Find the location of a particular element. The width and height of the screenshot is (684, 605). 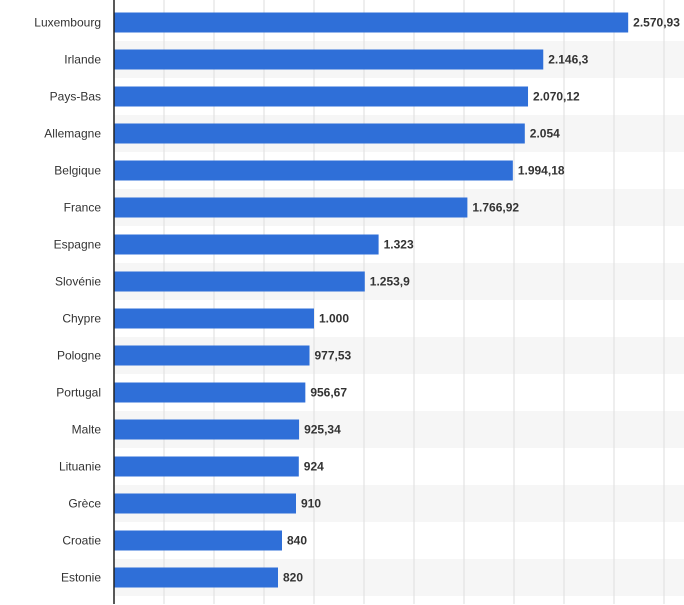

category-label: Belgique is located at coordinates (77, 171).